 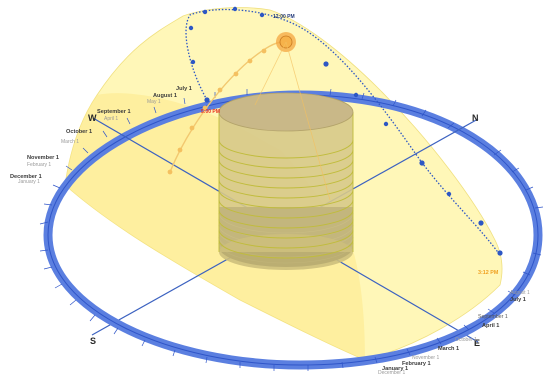 What do you see at coordinates (70, 142) in the screenshot?
I see `left-date-label-3-secondary: March 1` at bounding box center [70, 142].